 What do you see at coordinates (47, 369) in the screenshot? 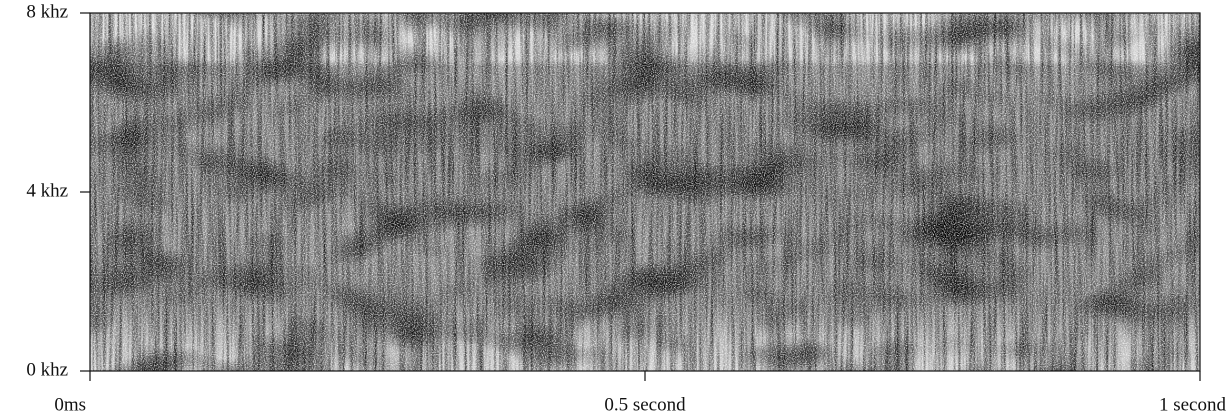
I see `y-tick-label: 0 khz` at bounding box center [47, 369].